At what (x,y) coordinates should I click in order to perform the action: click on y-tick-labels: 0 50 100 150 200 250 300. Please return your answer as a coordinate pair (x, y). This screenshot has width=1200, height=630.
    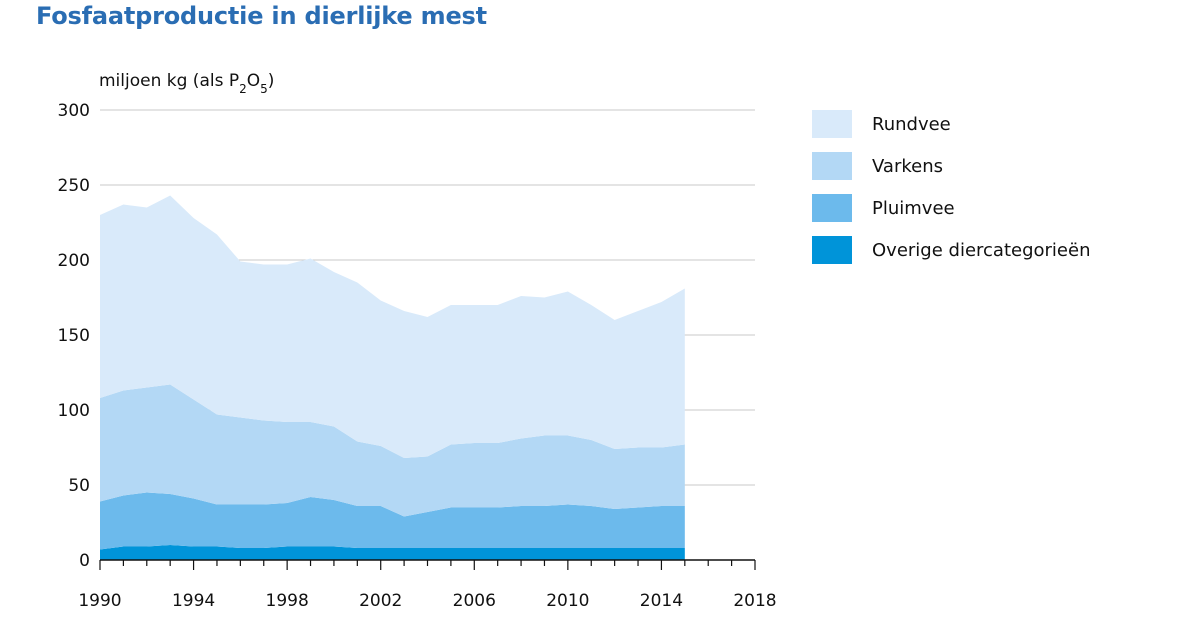
    Looking at the image, I should click on (74, 336).